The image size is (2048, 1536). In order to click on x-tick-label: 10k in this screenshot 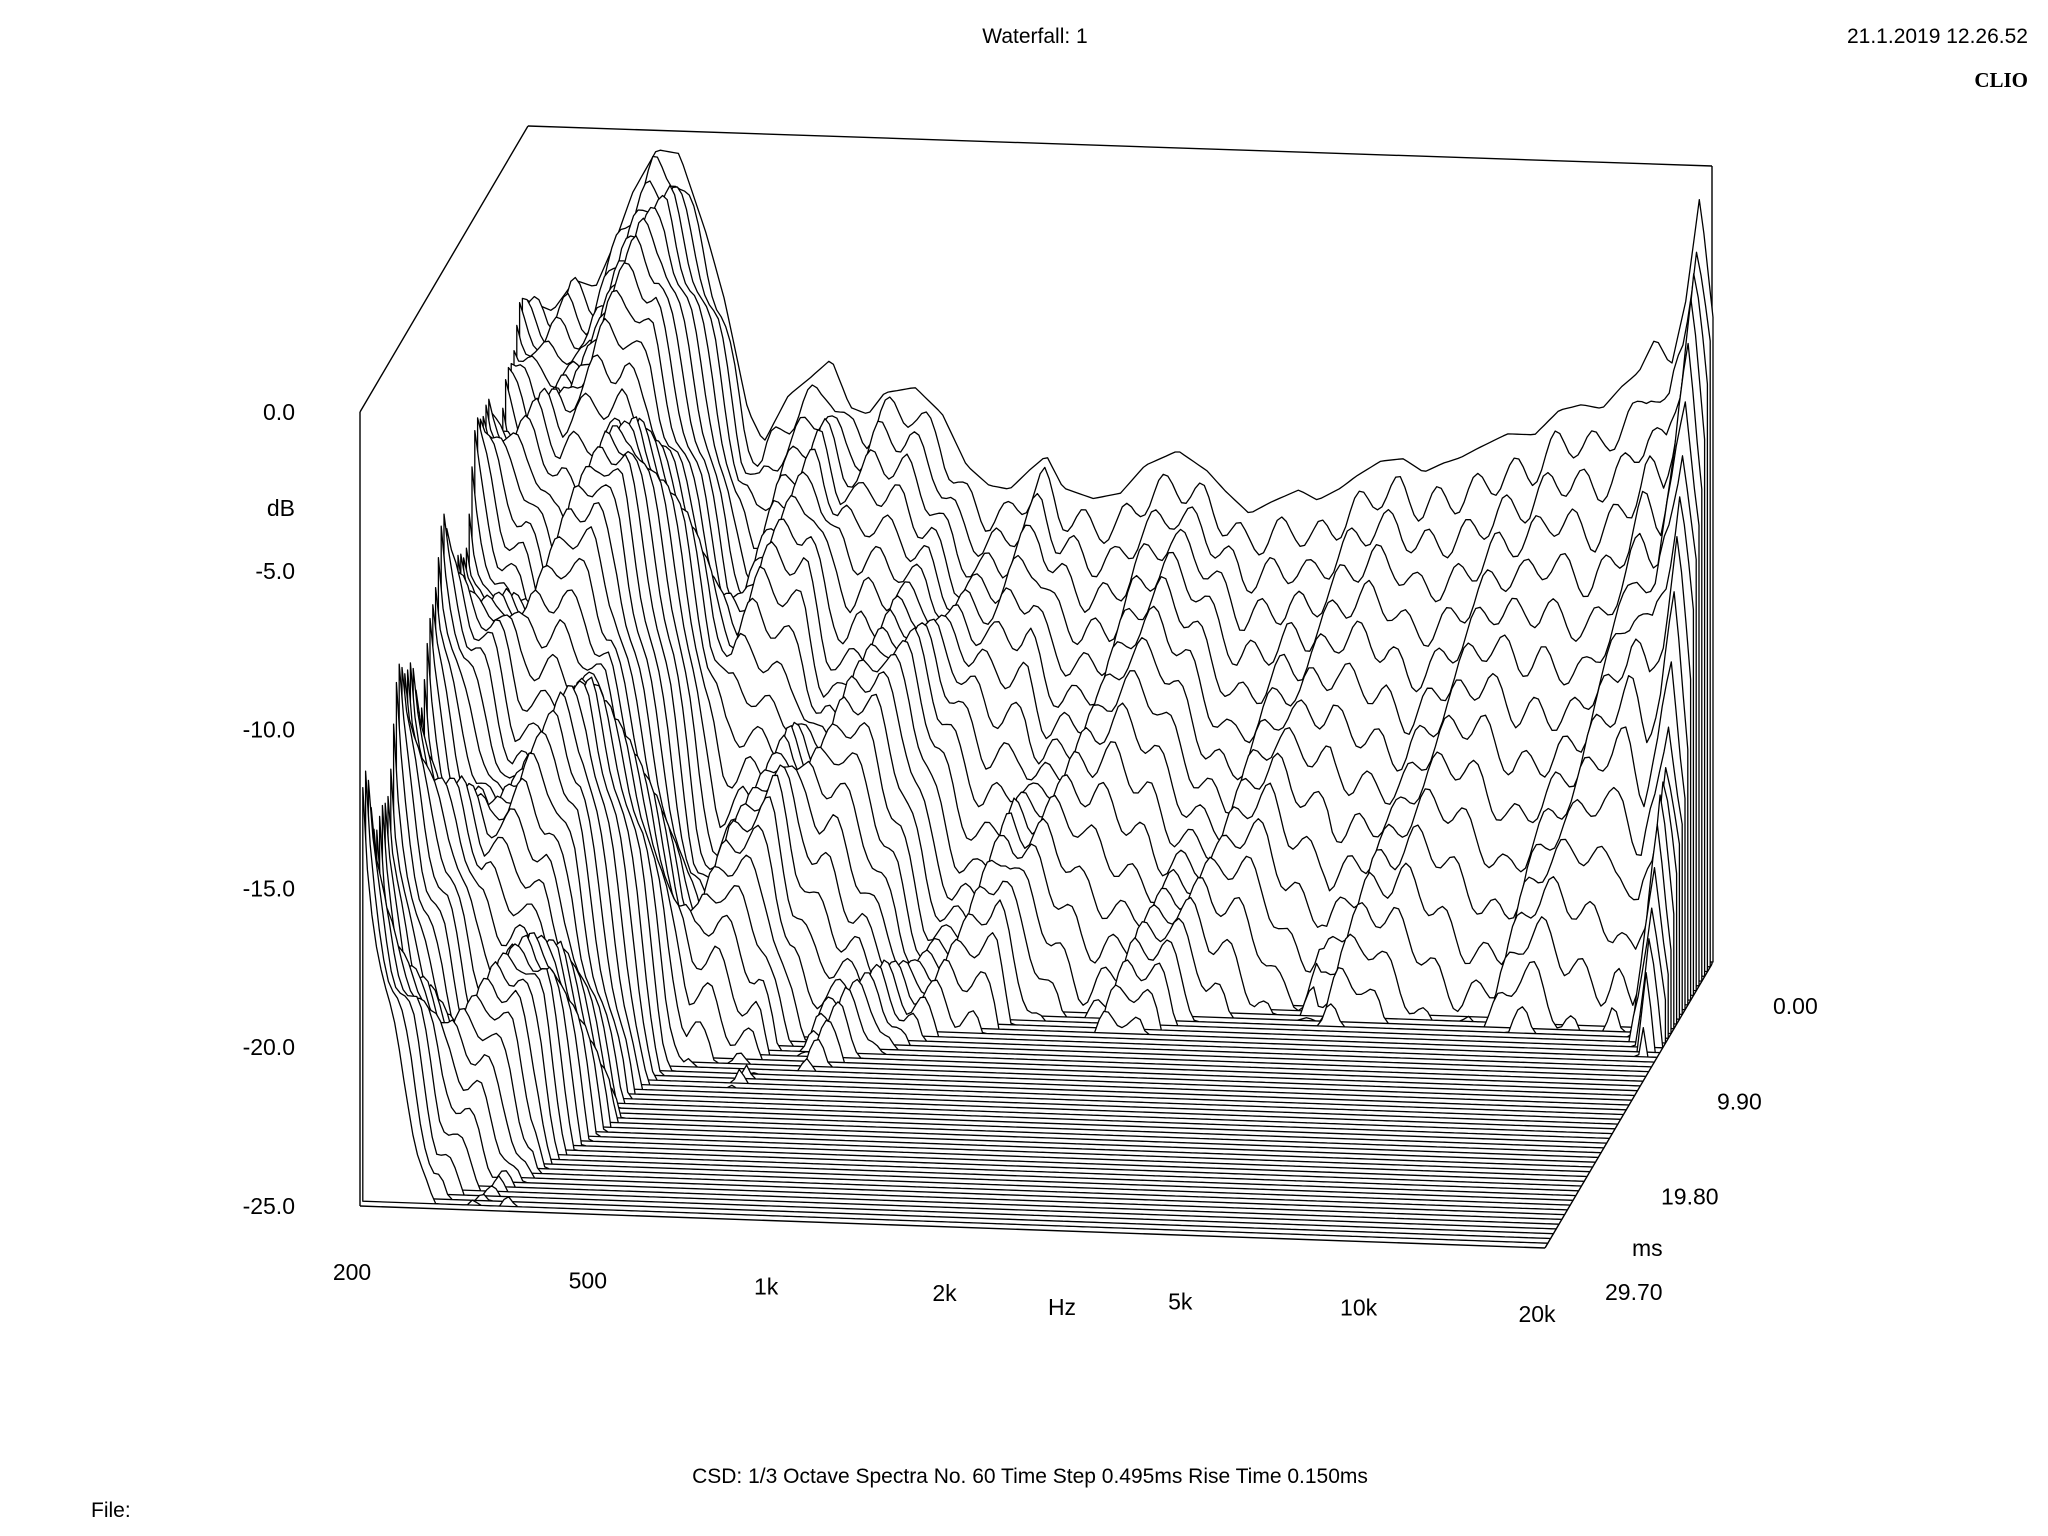, I will do `click(1359, 1308)`.